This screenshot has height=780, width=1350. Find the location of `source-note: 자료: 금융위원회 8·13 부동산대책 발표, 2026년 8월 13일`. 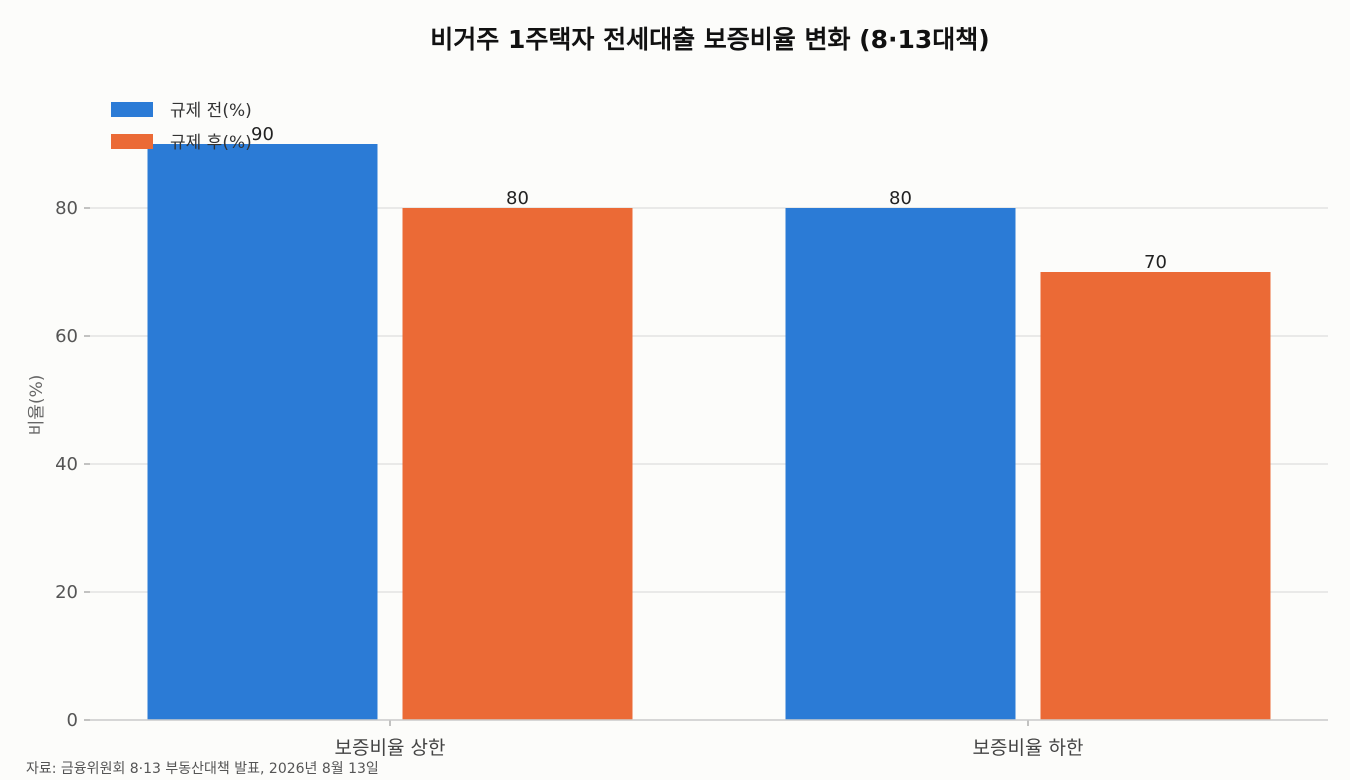

source-note: 자료: 금융위원회 8·13 부동산대책 발표, 2026년 8월 13일 is located at coordinates (202, 769).